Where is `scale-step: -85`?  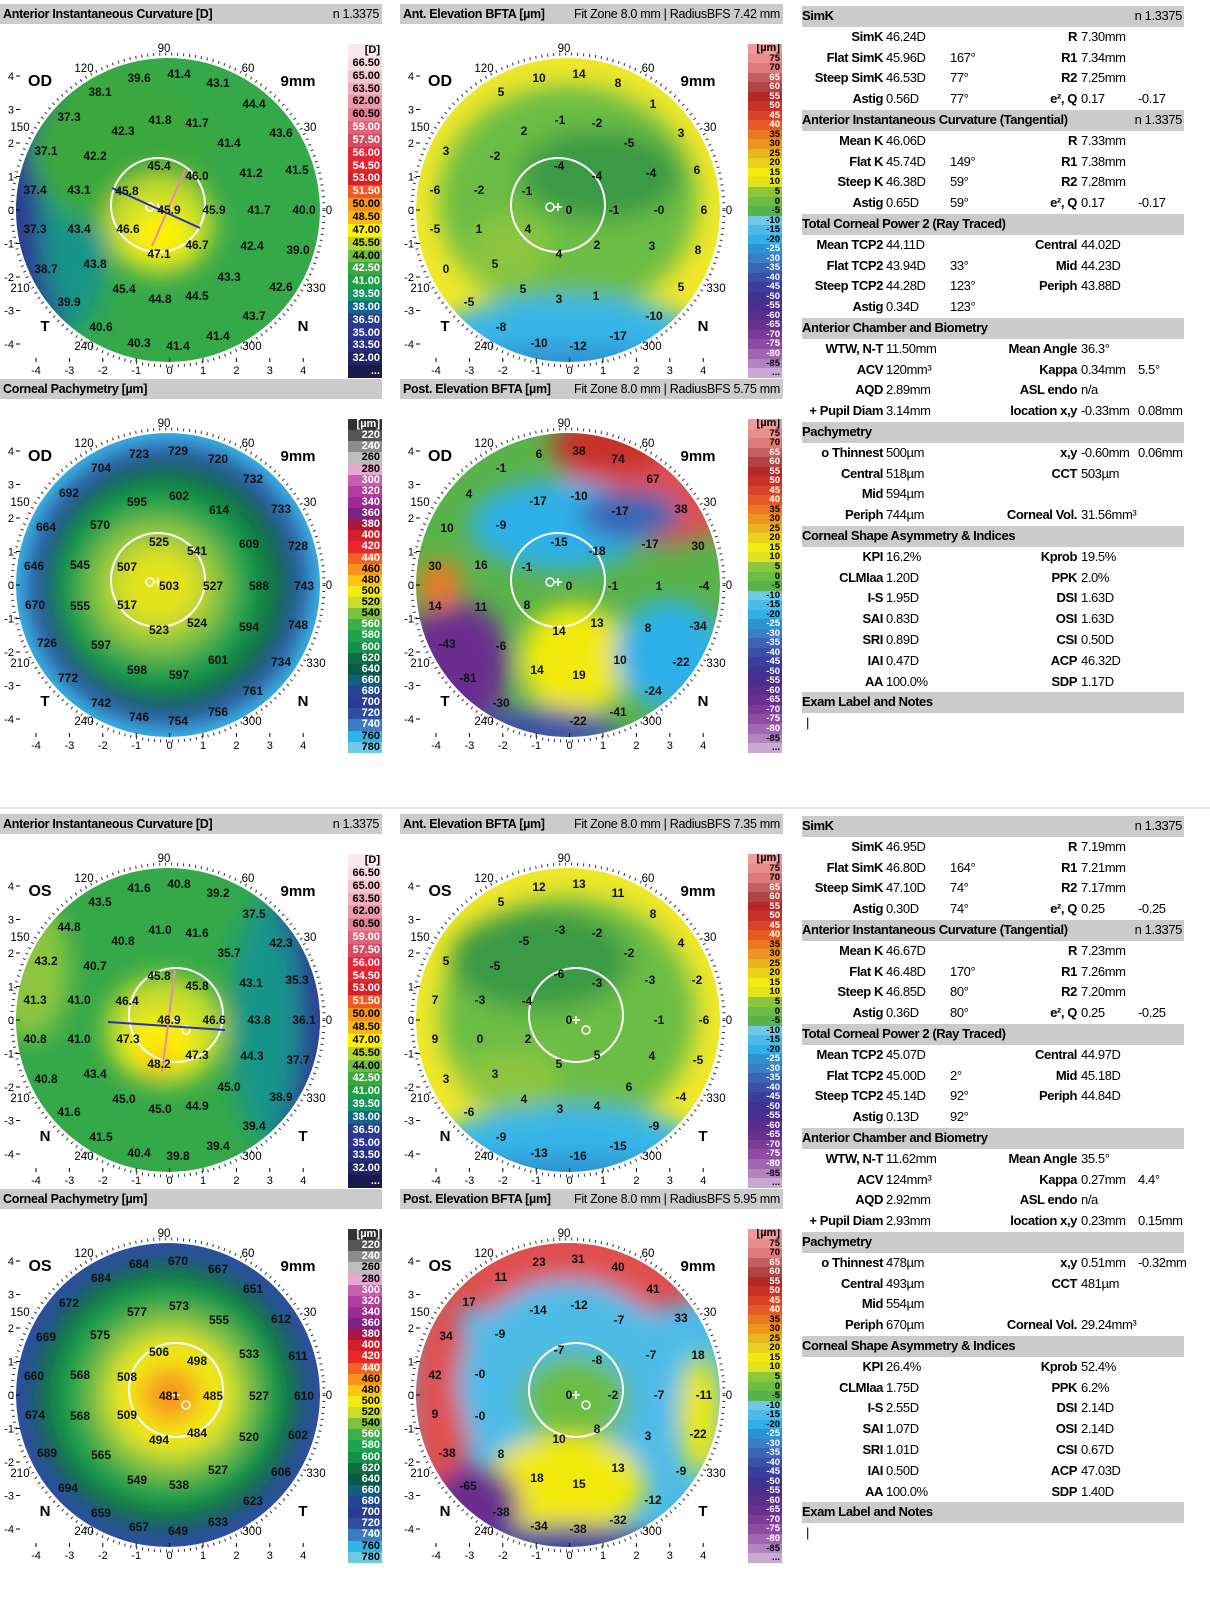 scale-step: -85 is located at coordinates (765, 363).